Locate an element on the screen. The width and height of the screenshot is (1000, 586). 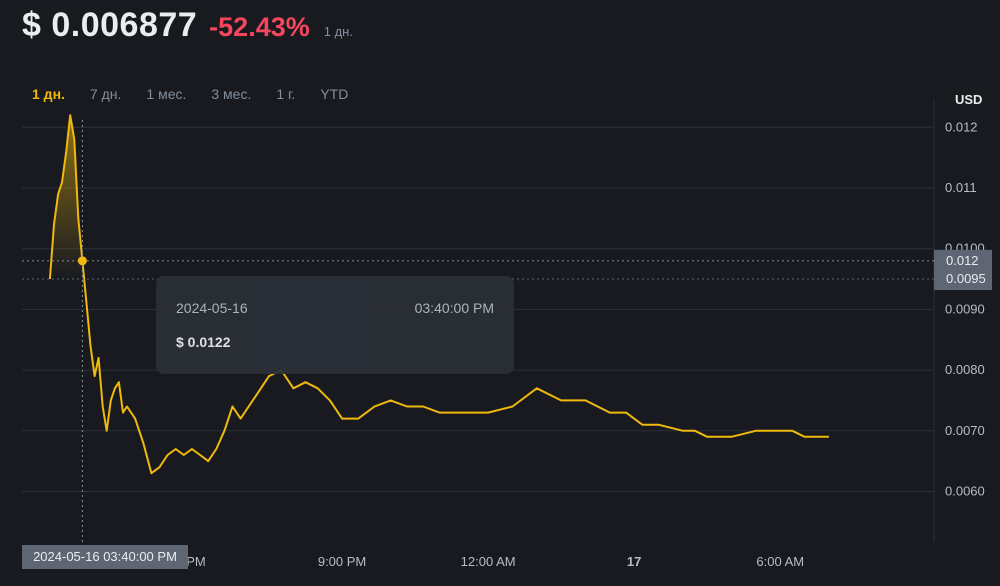
change-period-label: 1 дн. is located at coordinates (338, 31).